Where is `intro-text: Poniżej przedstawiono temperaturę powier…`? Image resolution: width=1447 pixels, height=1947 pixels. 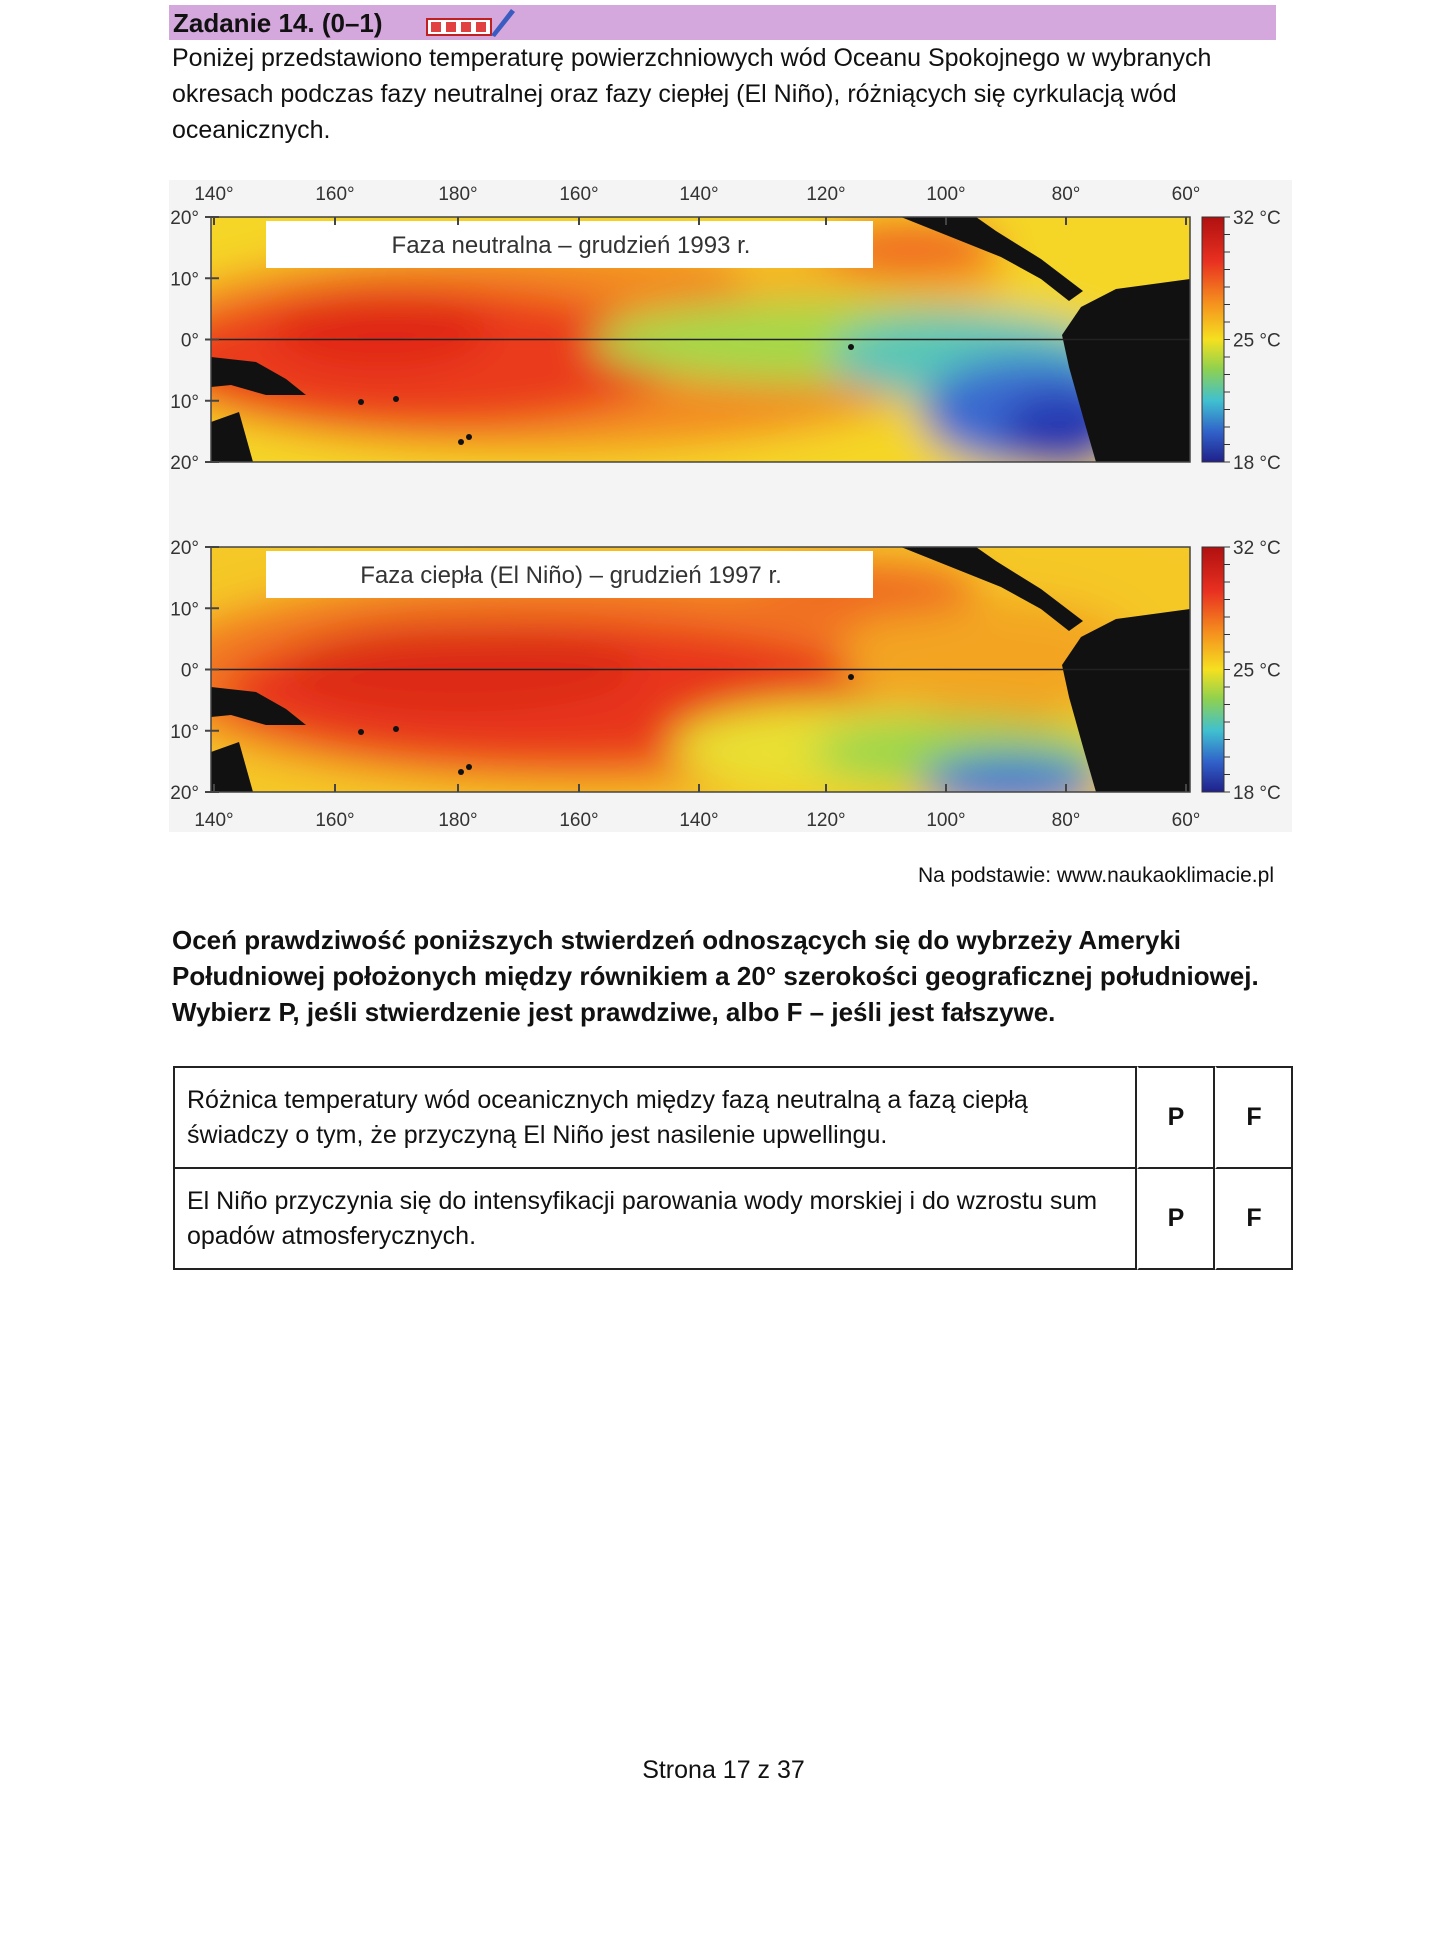 intro-text: Poniżej przedstawiono temperaturę powier… is located at coordinates (692, 94).